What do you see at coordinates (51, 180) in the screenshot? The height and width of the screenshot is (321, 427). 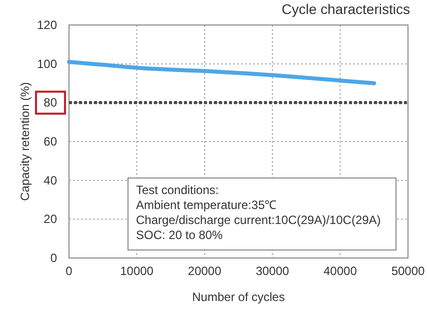 I see `y-tick-label: 40` at bounding box center [51, 180].